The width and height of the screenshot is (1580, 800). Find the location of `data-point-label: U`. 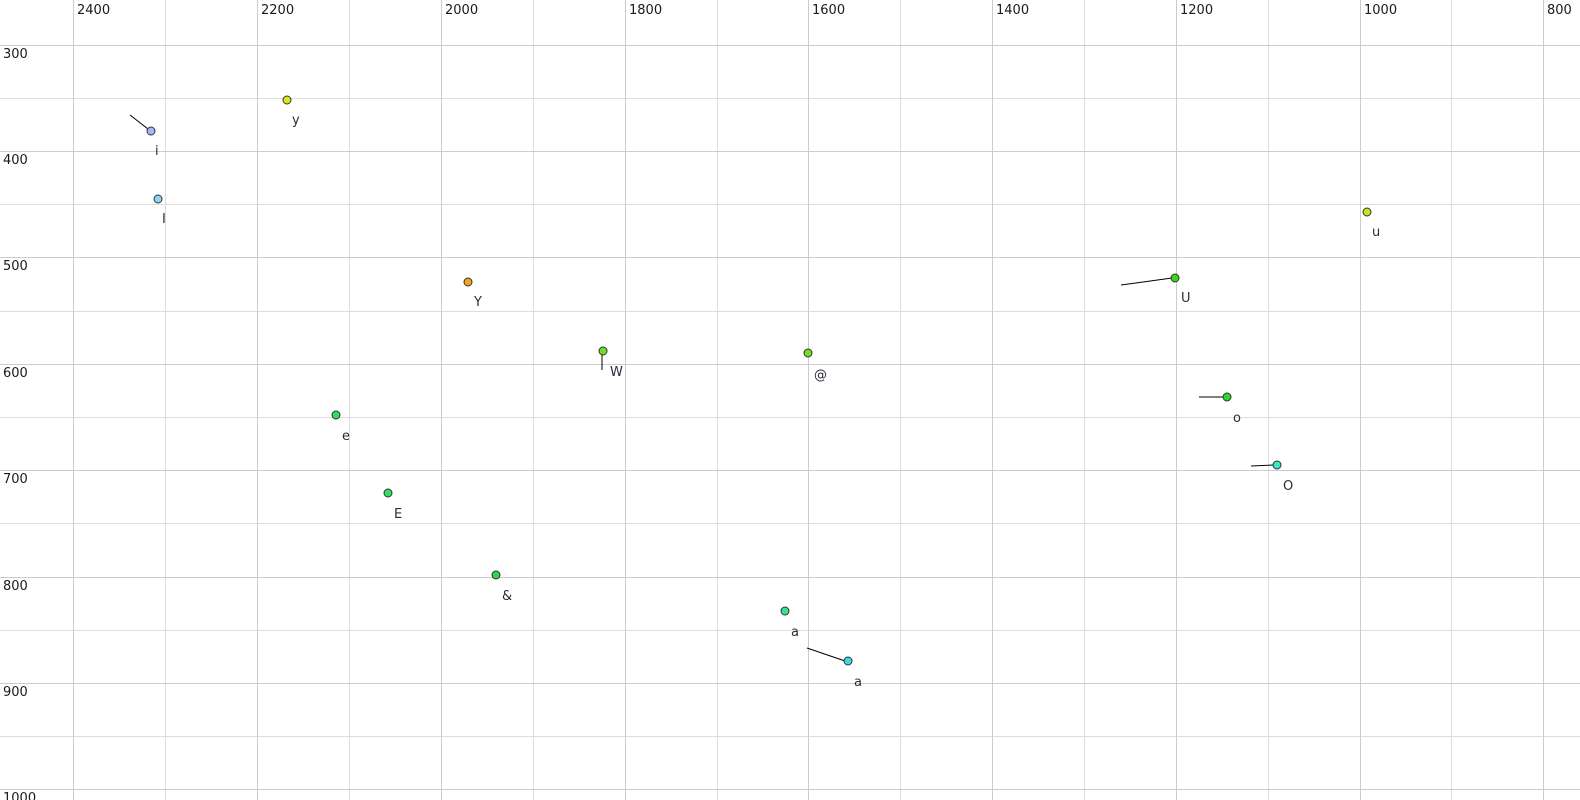

data-point-label: U is located at coordinates (1186, 298).